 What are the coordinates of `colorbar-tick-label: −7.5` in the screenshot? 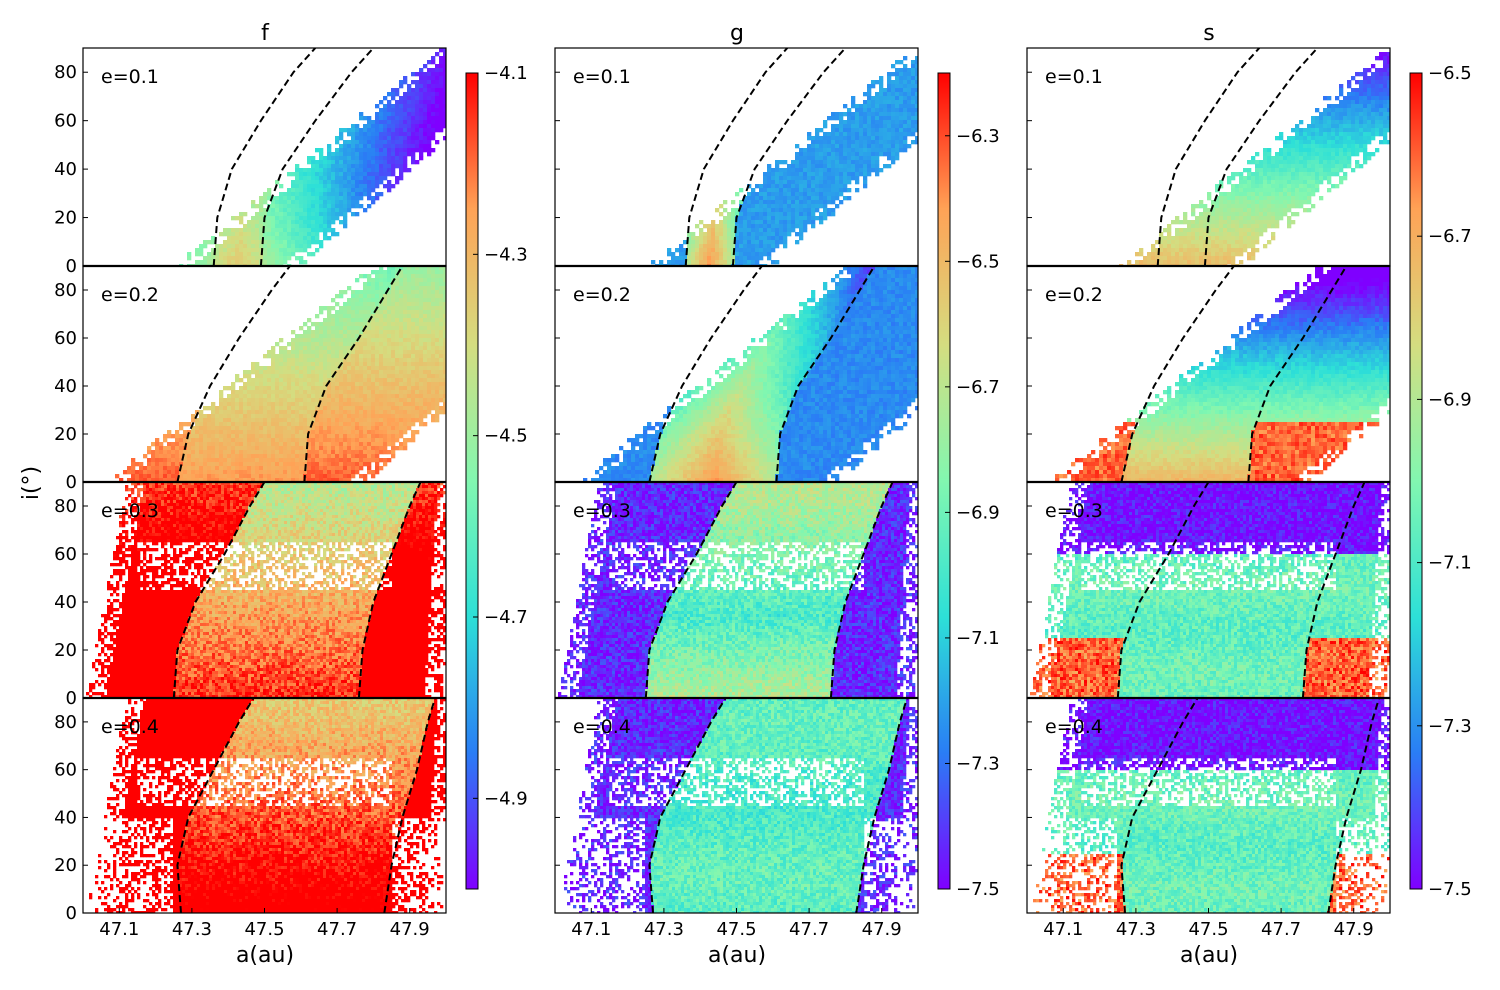 It's located at (1450, 889).